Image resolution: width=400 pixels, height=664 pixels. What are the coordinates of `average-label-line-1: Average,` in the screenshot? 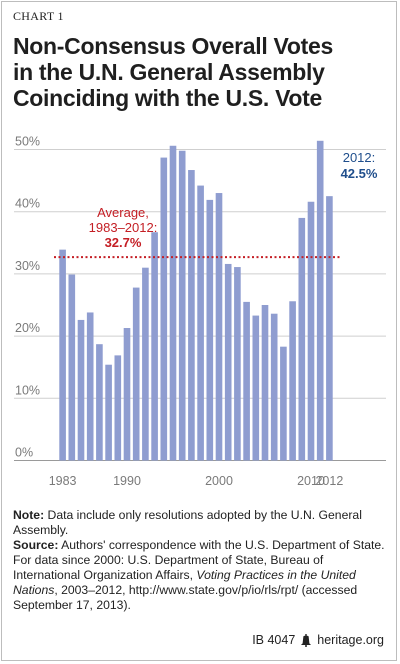 It's located at (123, 212).